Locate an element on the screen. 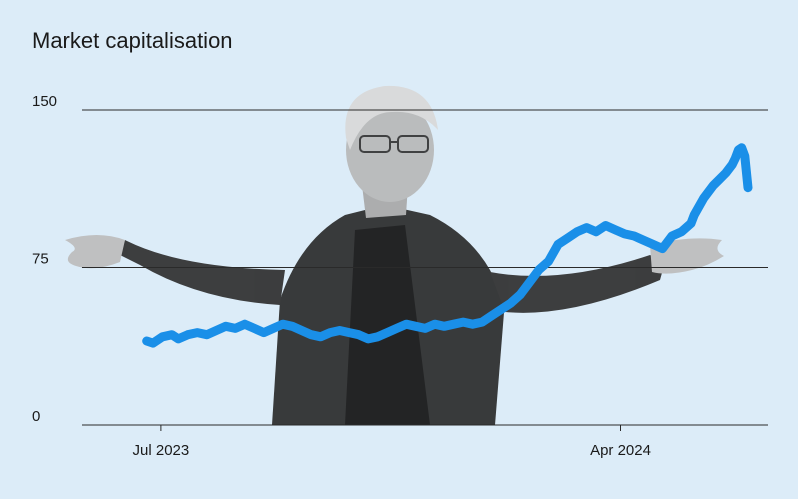 This screenshot has height=499, width=798. x-tick-label-1: Apr 2024 is located at coordinates (620, 450).